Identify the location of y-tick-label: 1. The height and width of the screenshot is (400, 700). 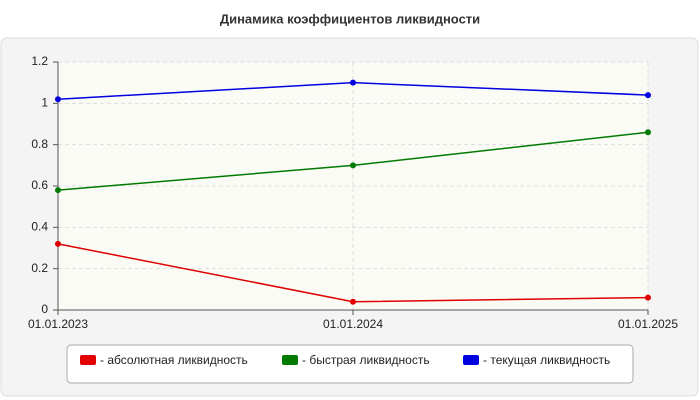
(44, 103).